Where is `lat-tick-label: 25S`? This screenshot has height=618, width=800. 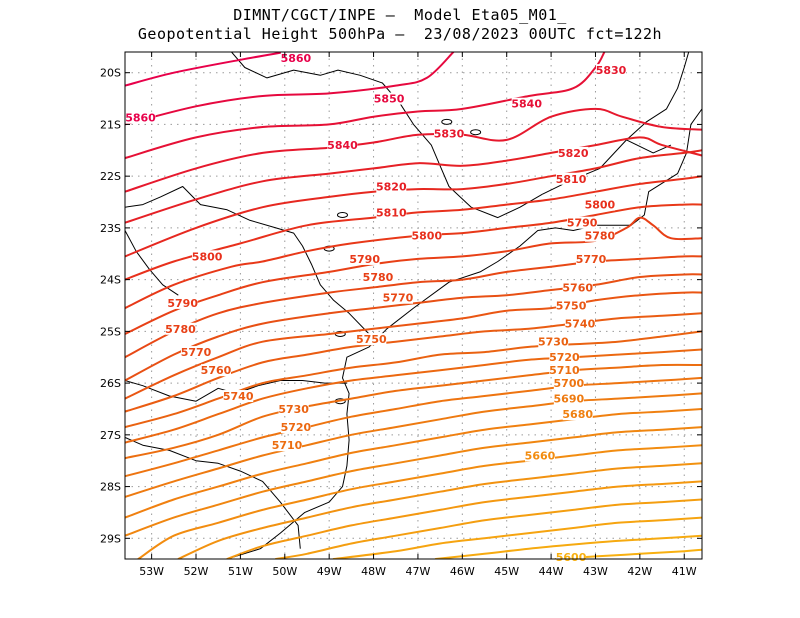 lat-tick-label: 25S is located at coordinates (110, 331).